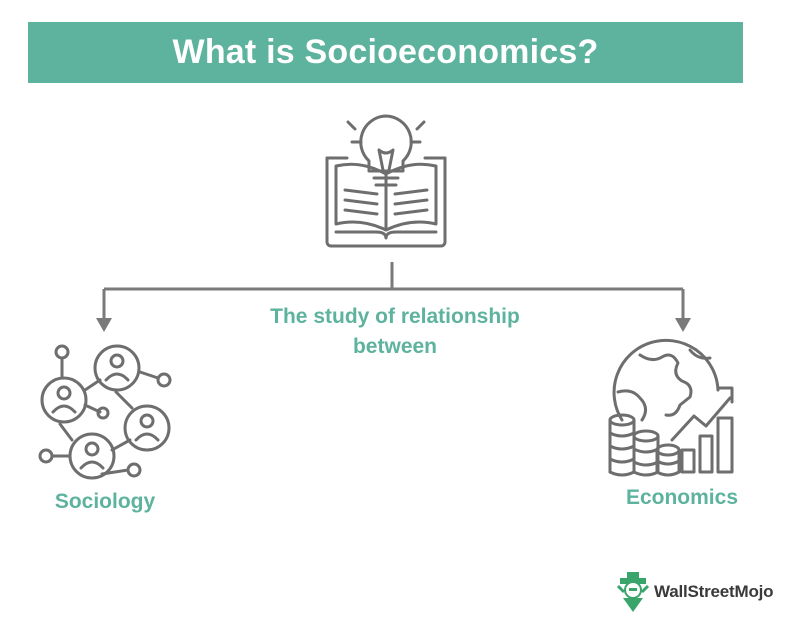 The image size is (802, 625). I want to click on social-network-icon, so click(105, 412).